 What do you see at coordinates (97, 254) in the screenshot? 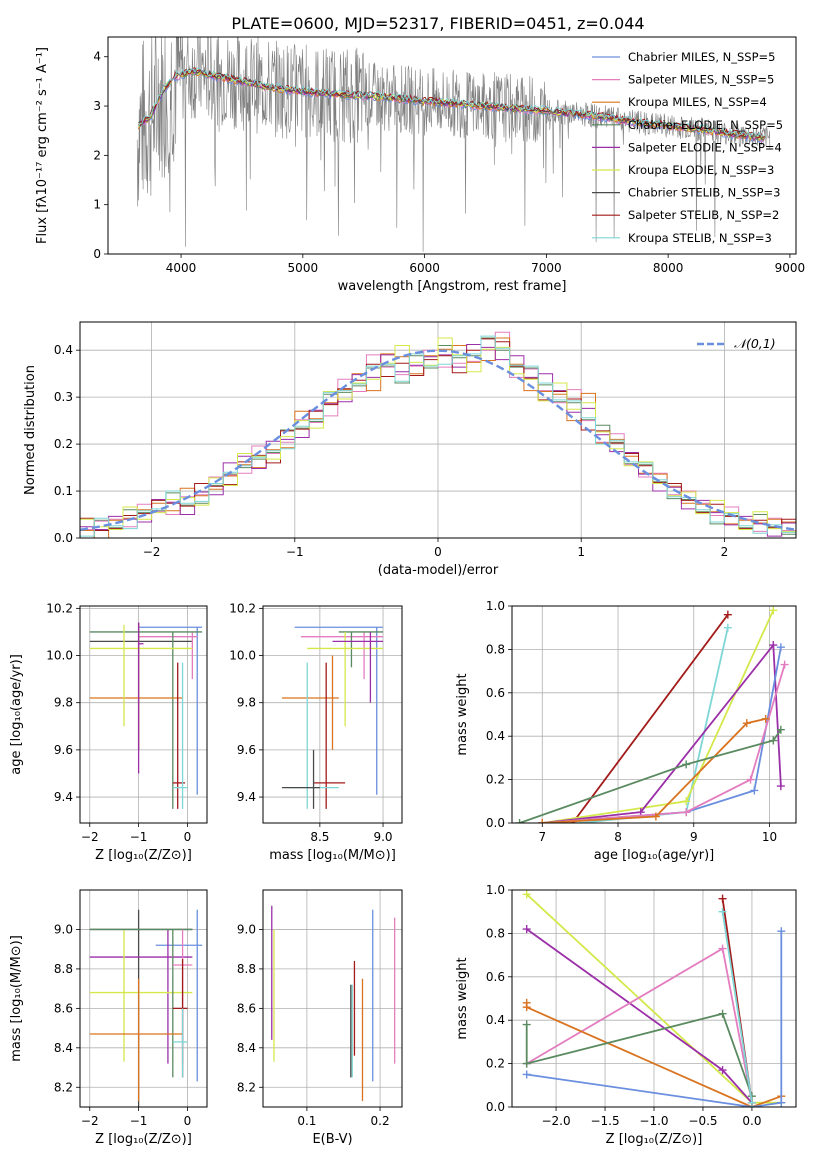
I see `spectrum-ytick-label: 0` at bounding box center [97, 254].